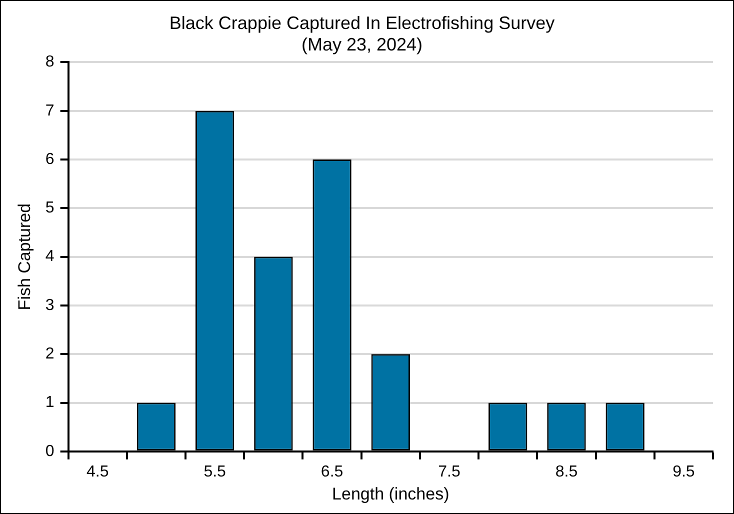 This screenshot has width=734, height=514. What do you see at coordinates (391, 494) in the screenshot?
I see `x-axis-title: Length (inches)` at bounding box center [391, 494].